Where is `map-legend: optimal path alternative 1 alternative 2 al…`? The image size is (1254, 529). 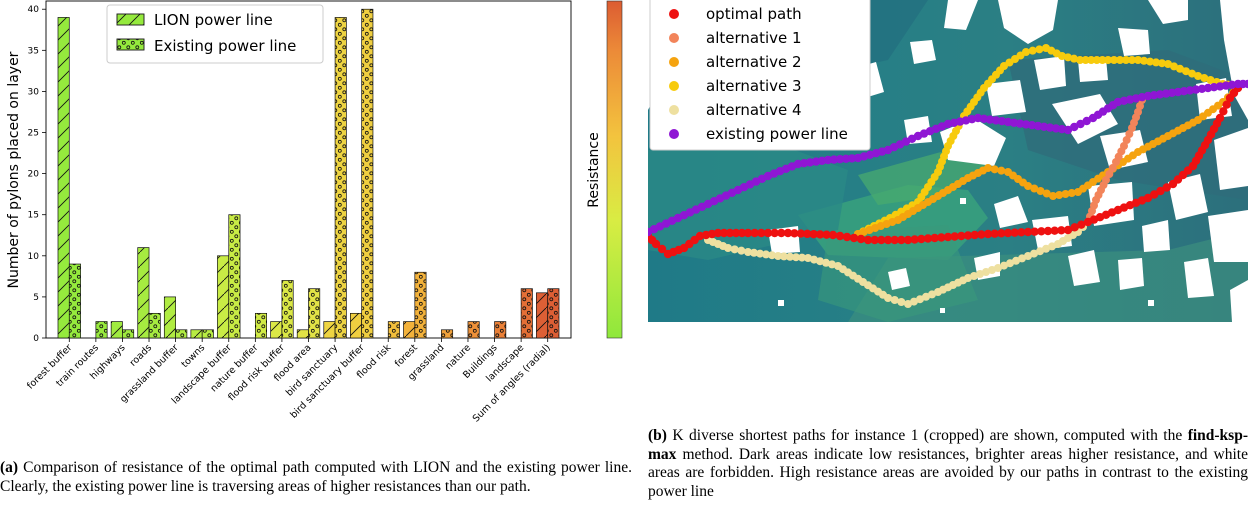
map-legend: optimal path alternative 1 alternative 2 al… is located at coordinates (760, 75).